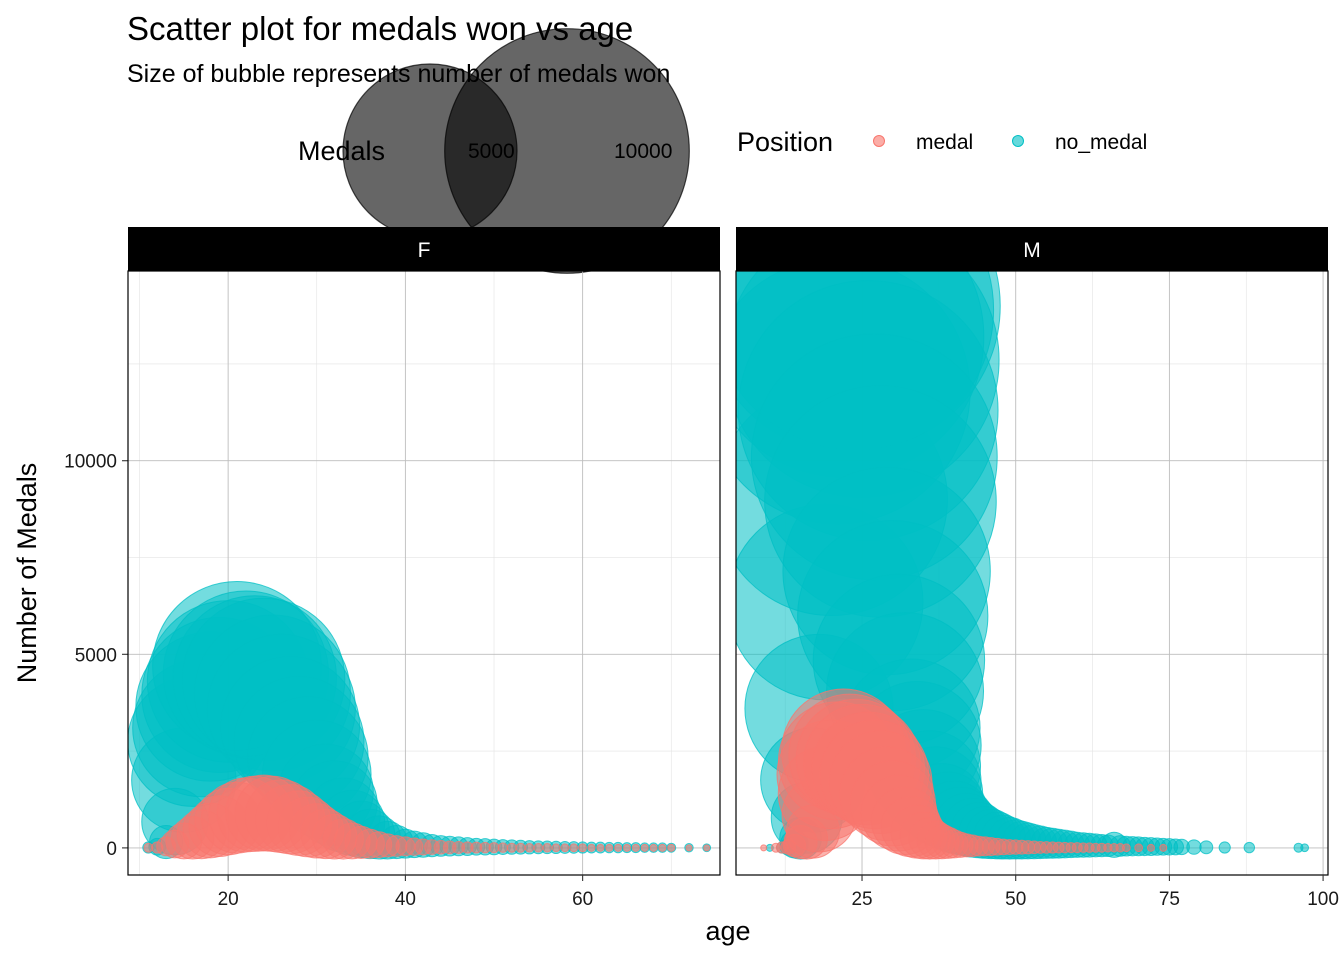 Image resolution: width=1344 pixels, height=960 pixels. I want to click on points, so click(420, 720).